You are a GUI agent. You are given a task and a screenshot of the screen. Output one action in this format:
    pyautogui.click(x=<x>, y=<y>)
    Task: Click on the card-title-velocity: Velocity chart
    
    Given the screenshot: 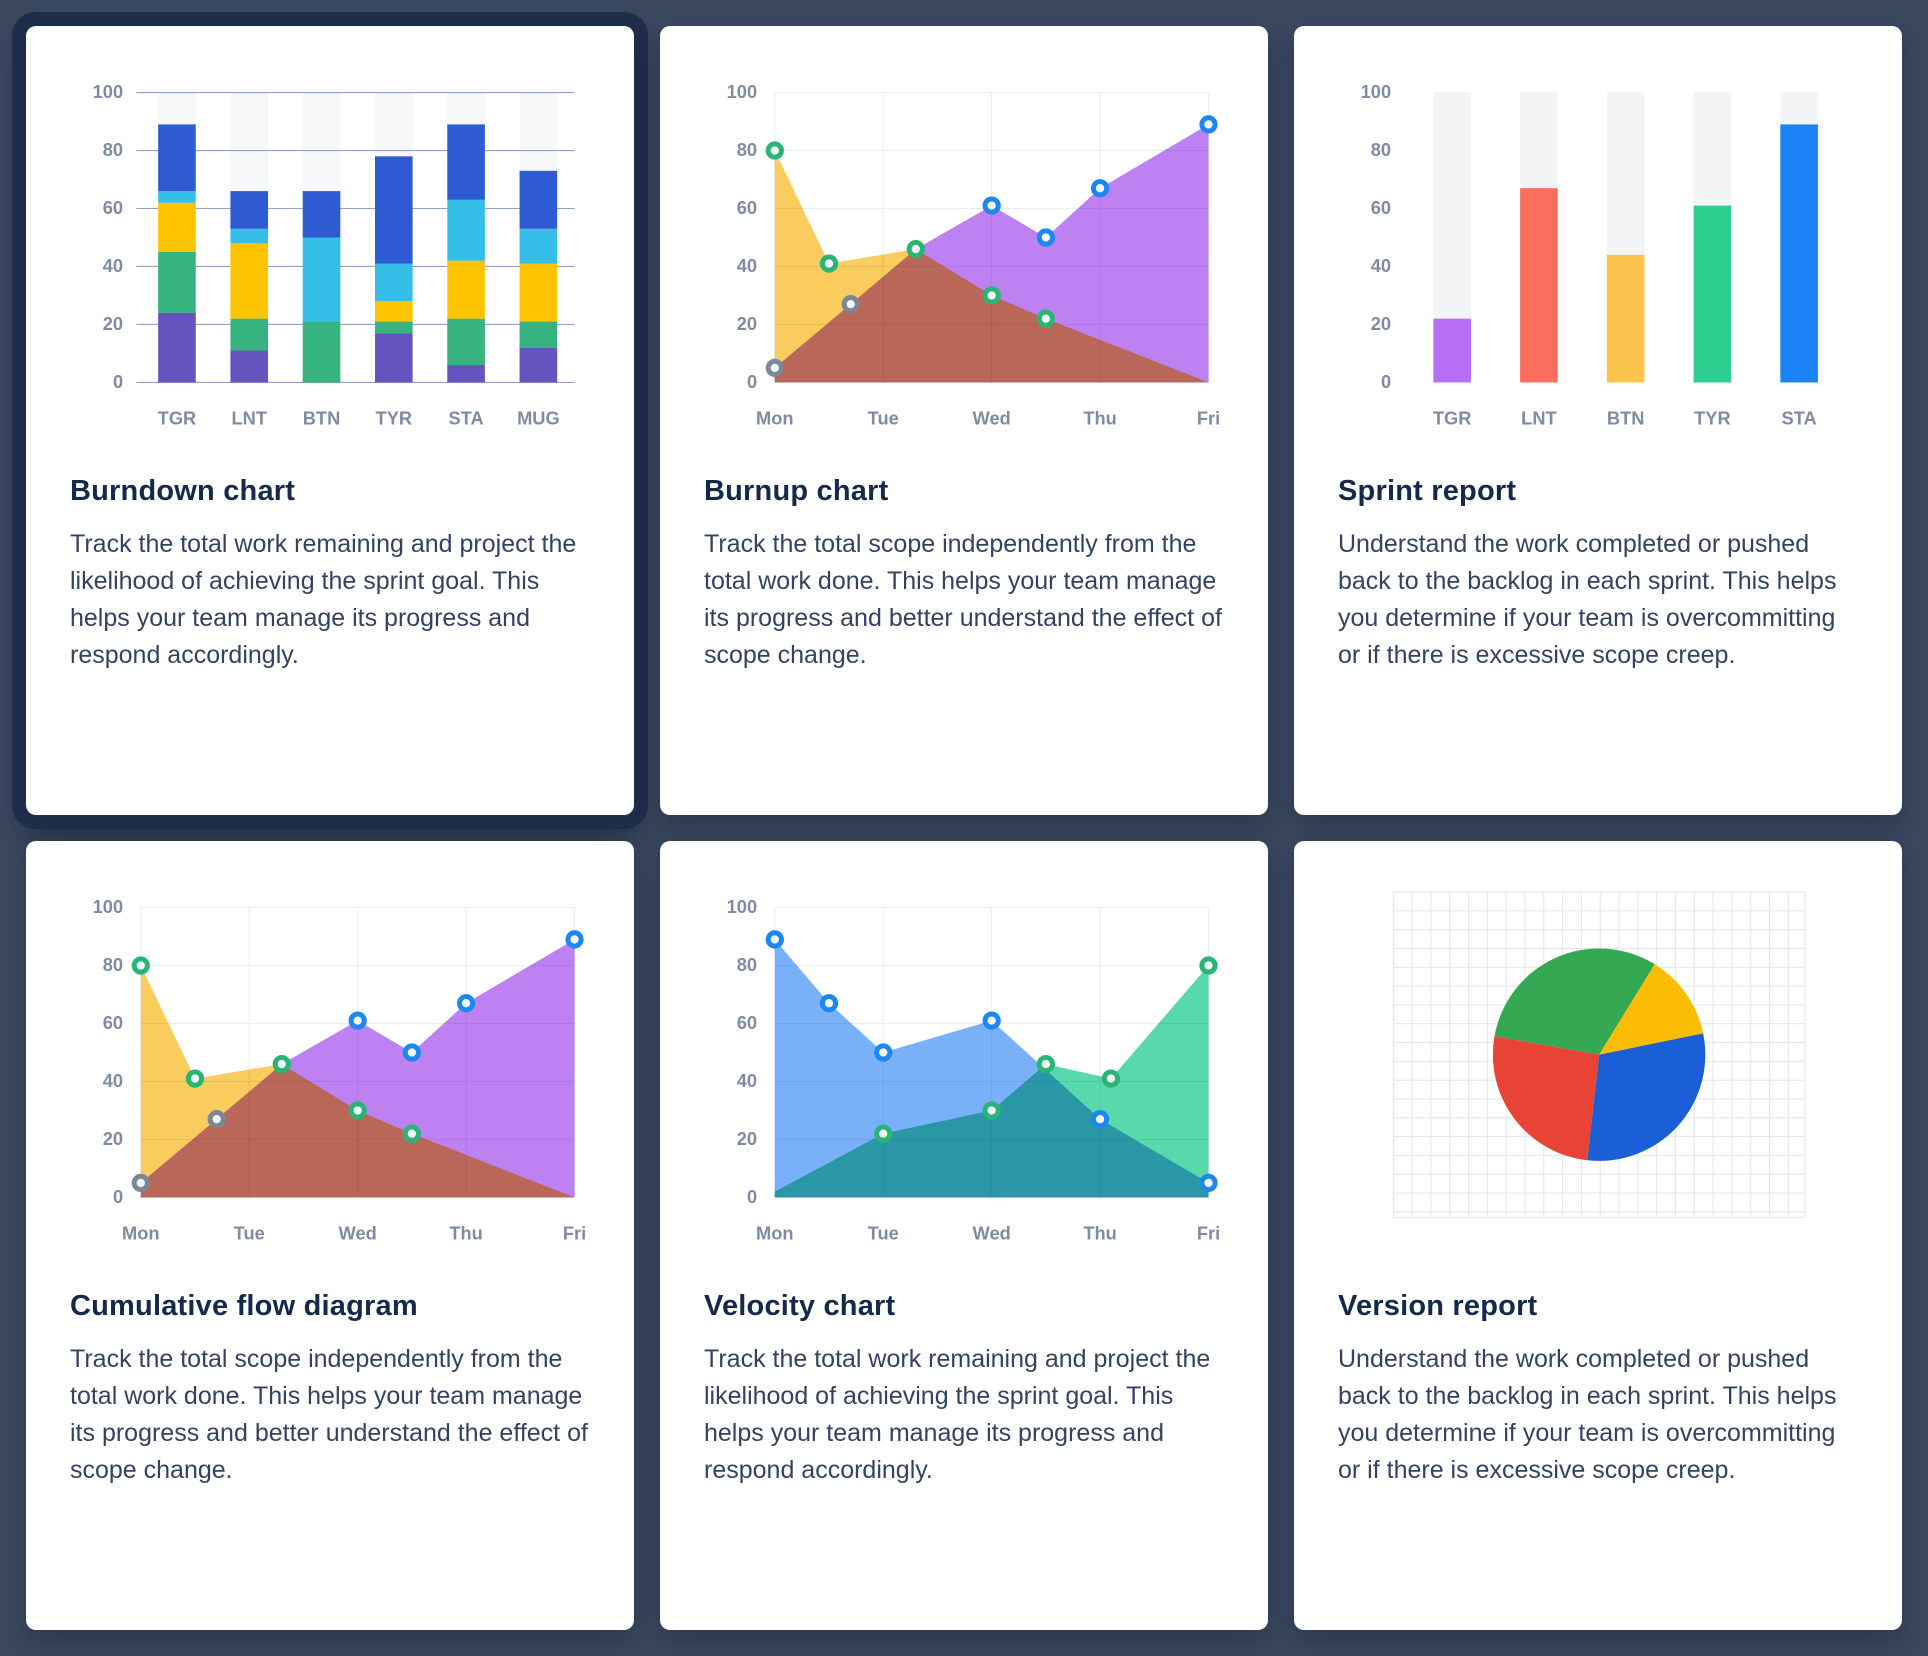 What is the action you would take?
    pyautogui.click(x=800, y=1305)
    